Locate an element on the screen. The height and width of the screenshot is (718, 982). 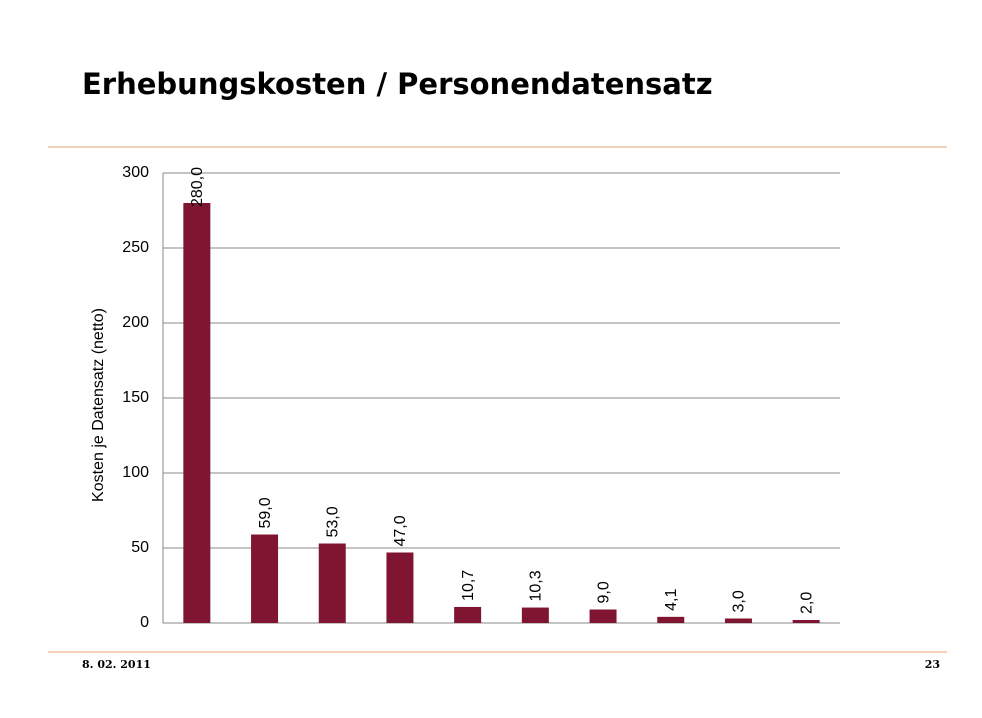
data-label: 2,0 is located at coordinates (806, 603).